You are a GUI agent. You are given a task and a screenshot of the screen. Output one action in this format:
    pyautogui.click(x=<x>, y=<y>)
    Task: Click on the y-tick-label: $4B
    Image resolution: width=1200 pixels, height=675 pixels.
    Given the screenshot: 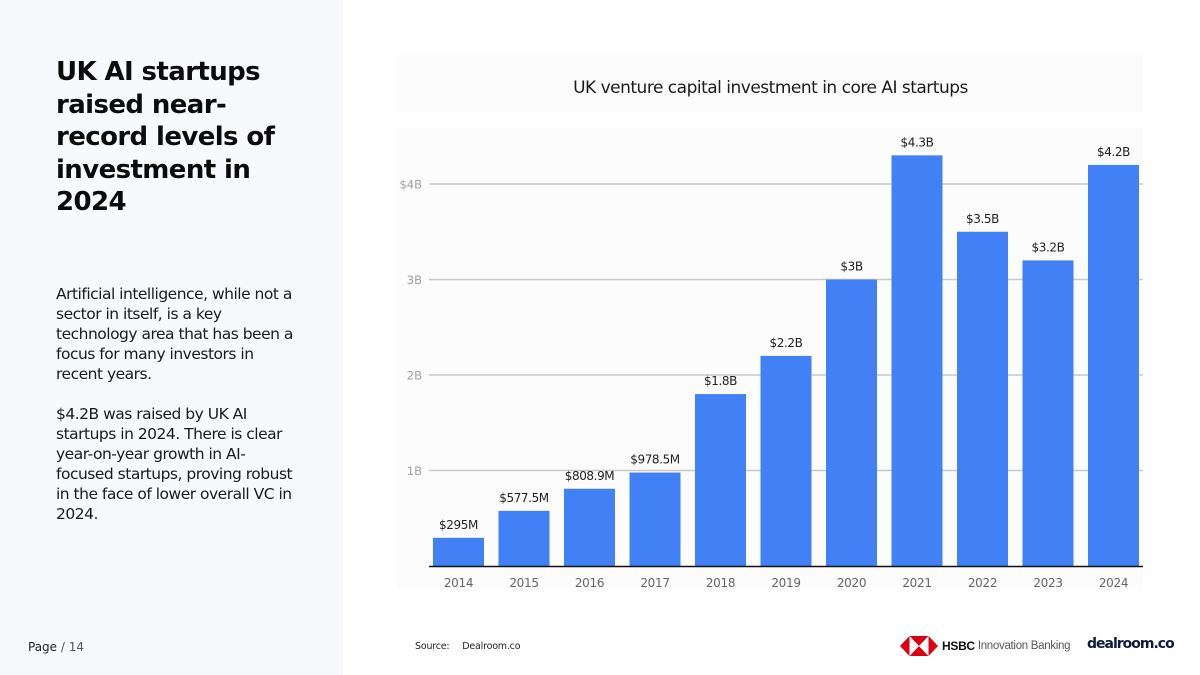 What is the action you would take?
    pyautogui.click(x=410, y=185)
    